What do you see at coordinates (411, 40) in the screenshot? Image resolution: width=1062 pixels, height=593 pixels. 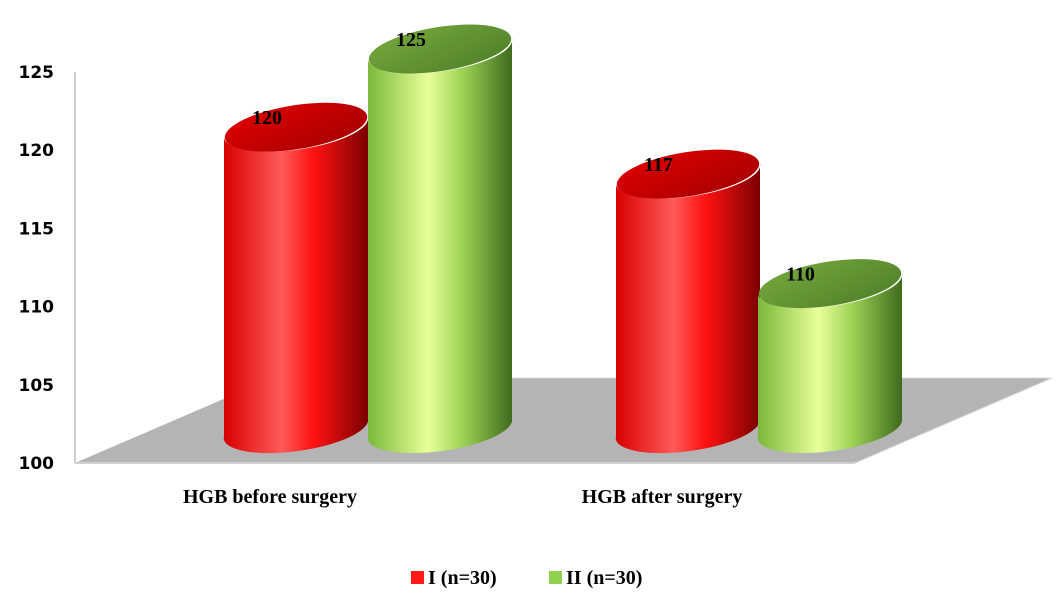 I see `data-label: 125` at bounding box center [411, 40].